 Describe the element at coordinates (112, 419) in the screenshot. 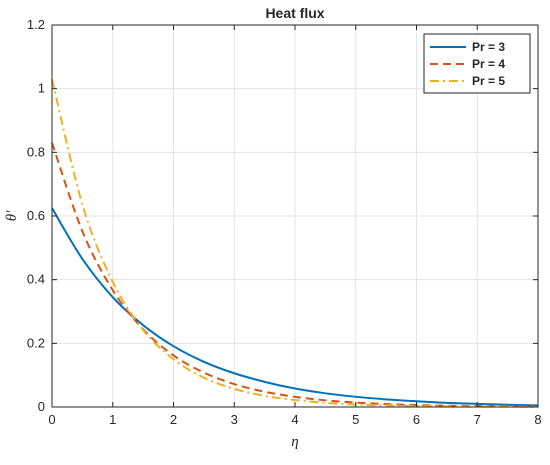

I see `x-tick-label: 1` at that location.